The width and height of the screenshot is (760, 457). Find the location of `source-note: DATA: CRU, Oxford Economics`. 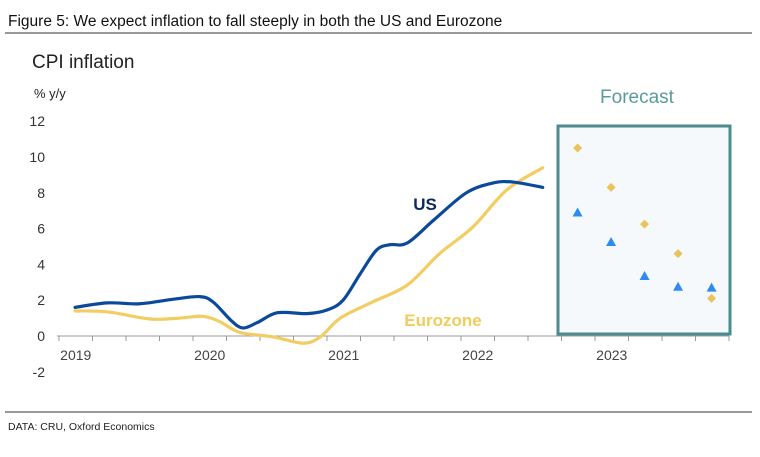

source-note: DATA: CRU, Oxford Economics is located at coordinates (81, 427).